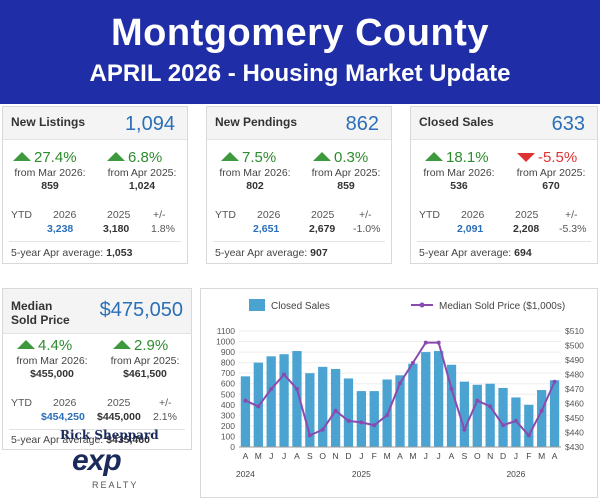 This screenshot has width=600, height=502. I want to click on five-year-average: 5-year Apr average: 1,053, so click(72, 253).